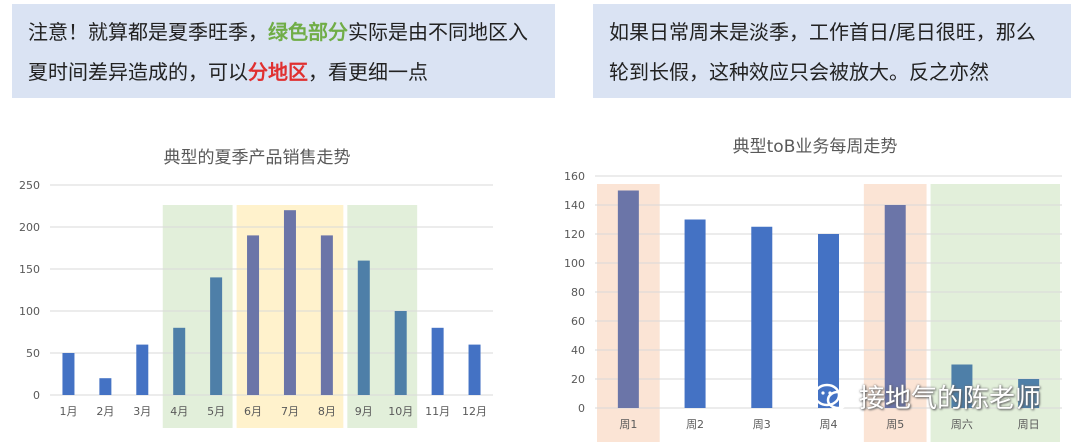  What do you see at coordinates (831, 396) in the screenshot?
I see `wechat-icon` at bounding box center [831, 396].